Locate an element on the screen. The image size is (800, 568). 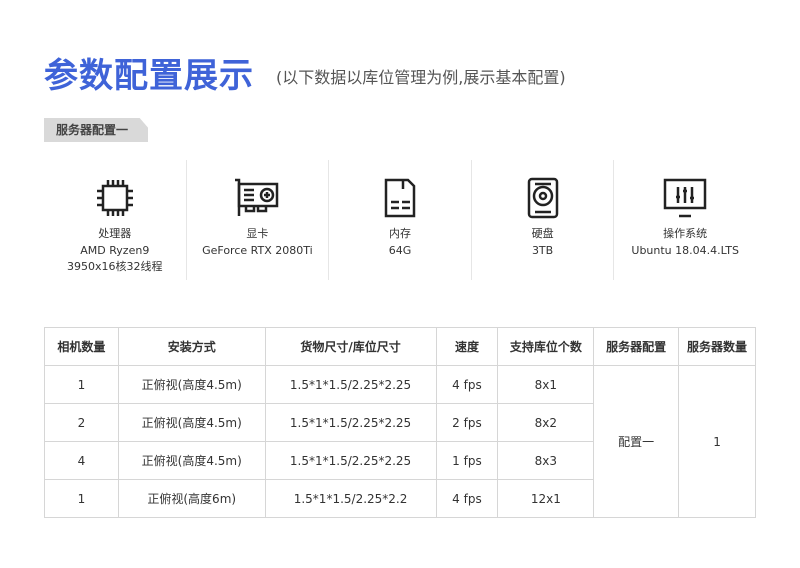
cell: 12x1 is located at coordinates (546, 498).